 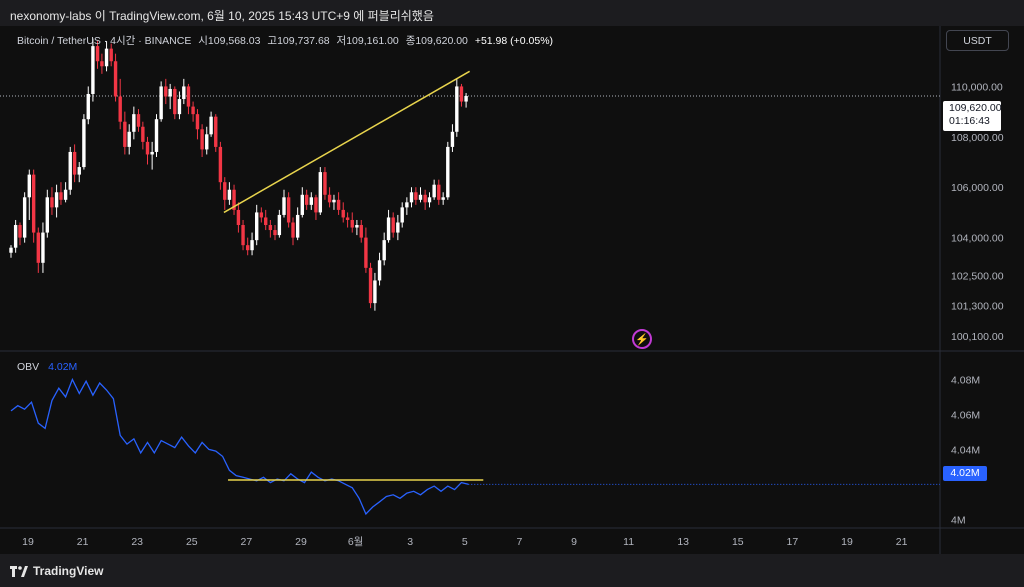 I want to click on obv-legend: OBV 4.02M, so click(x=47, y=367).